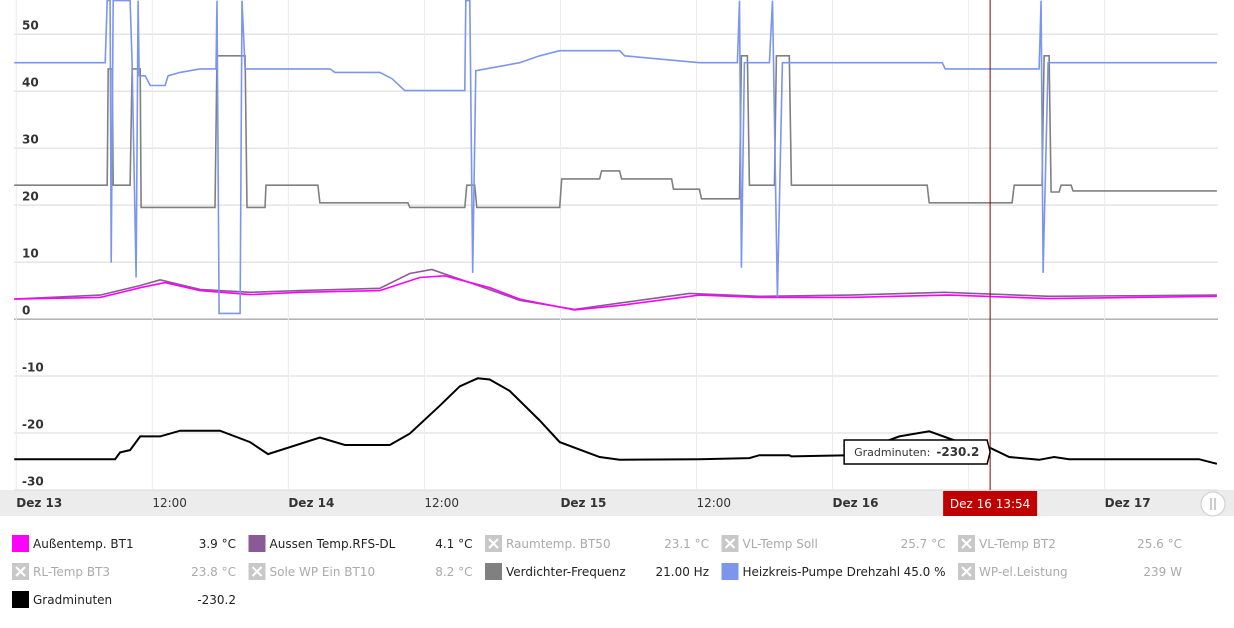 The width and height of the screenshot is (1234, 628). I want to click on tooltip-text: Gradminuten: -230.2, so click(916, 452).